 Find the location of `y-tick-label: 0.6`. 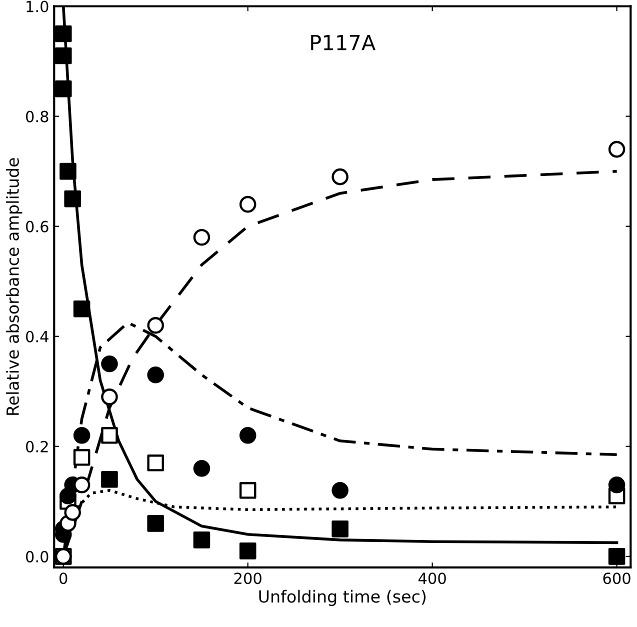

y-tick-label: 0.6 is located at coordinates (37, 226).